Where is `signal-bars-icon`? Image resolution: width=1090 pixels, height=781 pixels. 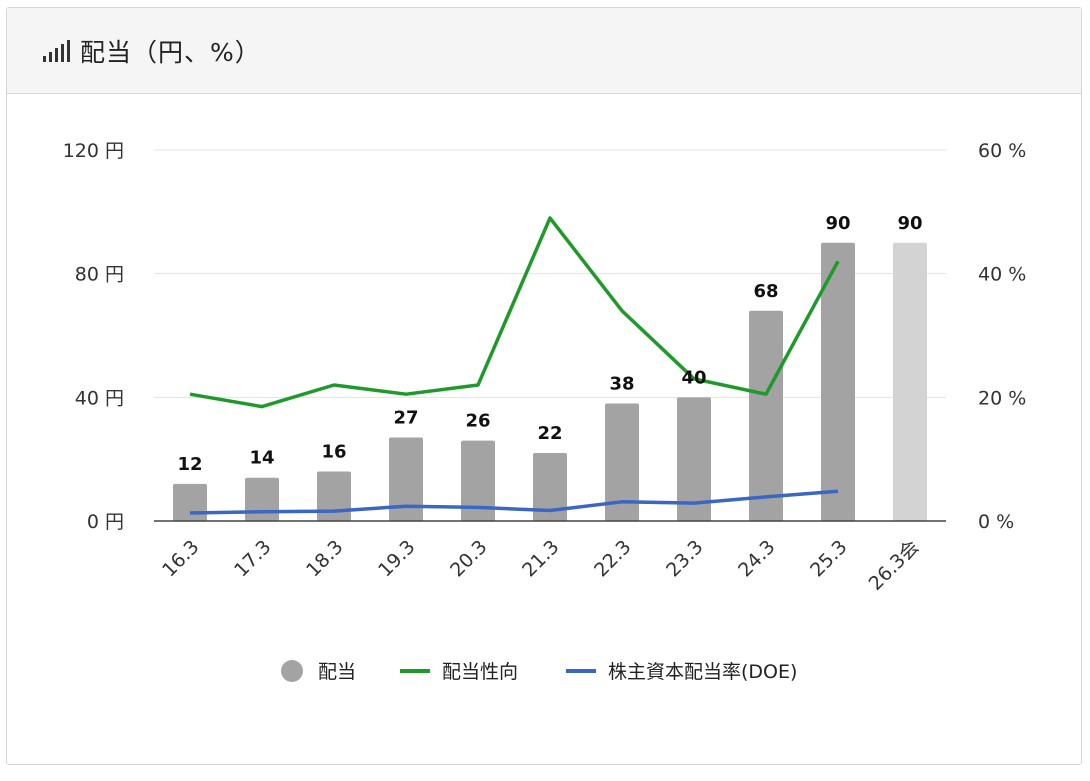 signal-bars-icon is located at coordinates (56, 50).